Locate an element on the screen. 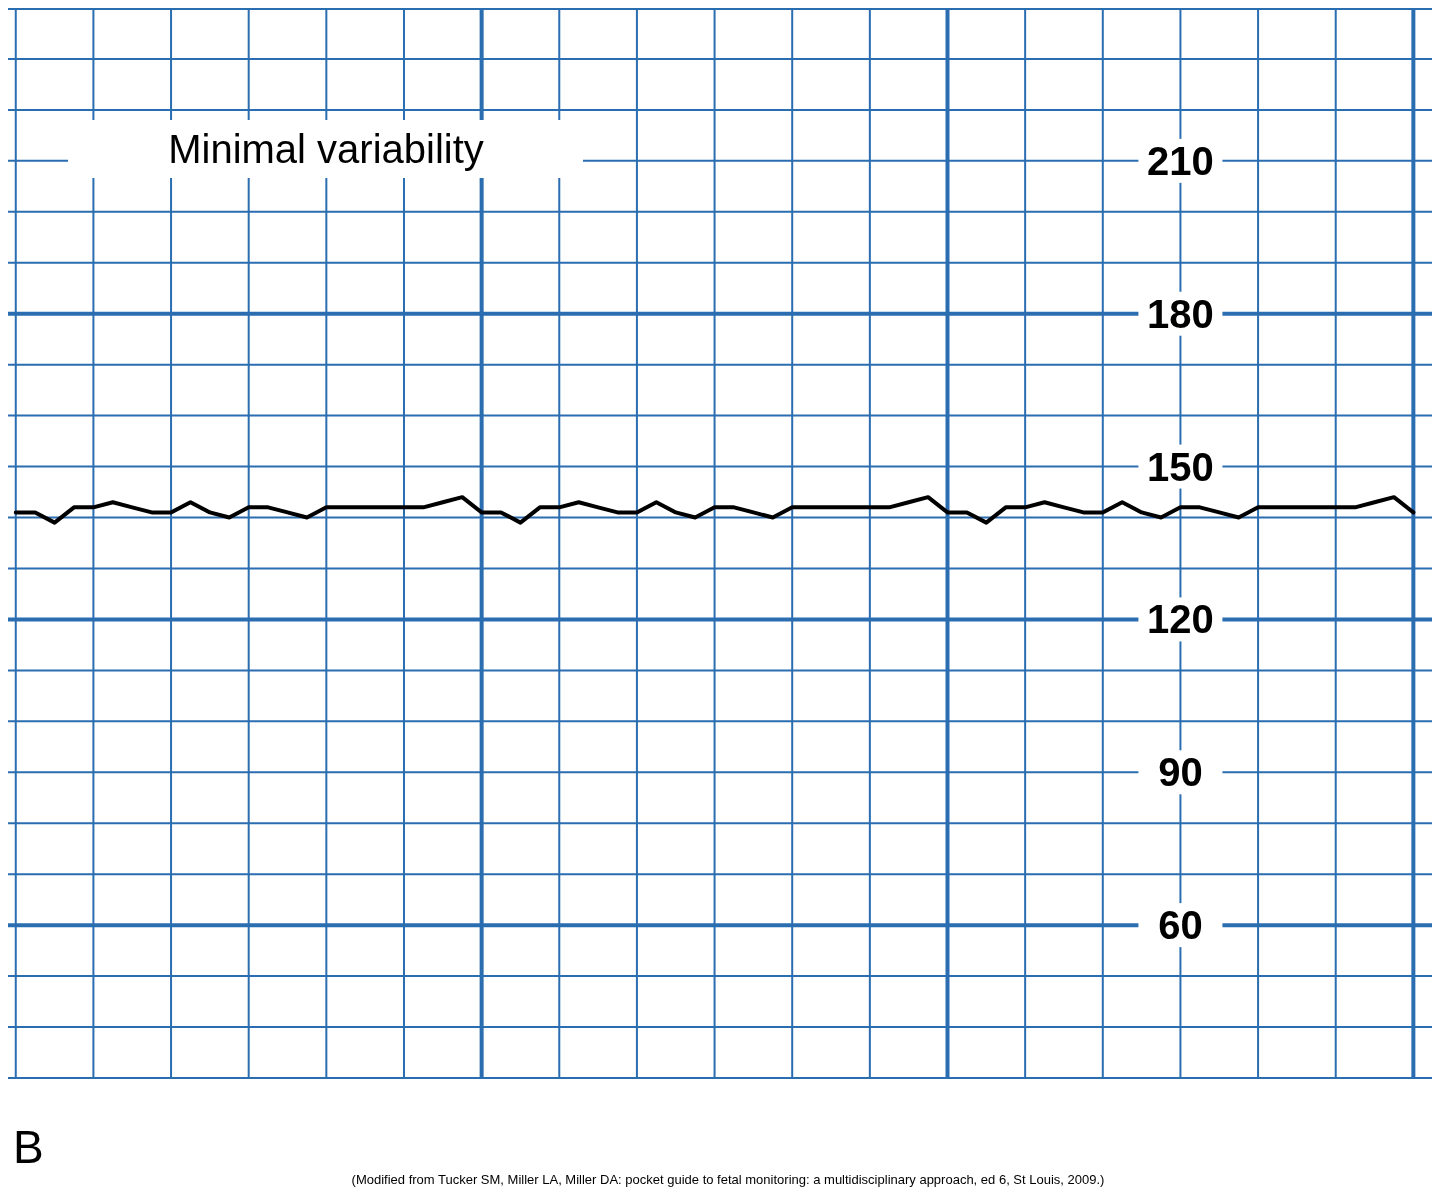 The height and width of the screenshot is (1195, 1440). line-series is located at coordinates (714, 510).